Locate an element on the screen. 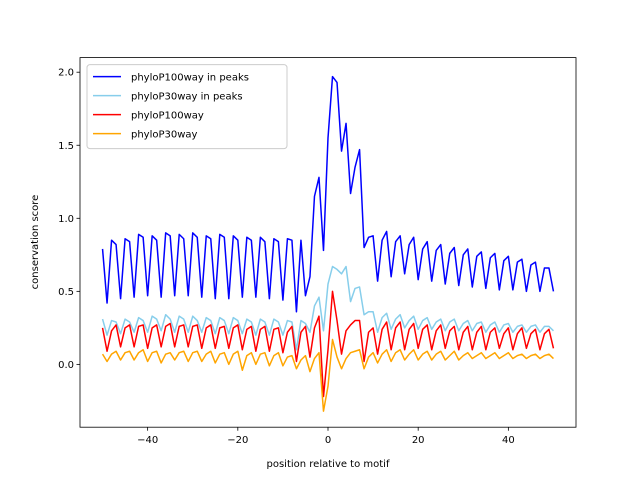 This screenshot has width=640, height=480. x-tick-label: −20 is located at coordinates (237, 440).